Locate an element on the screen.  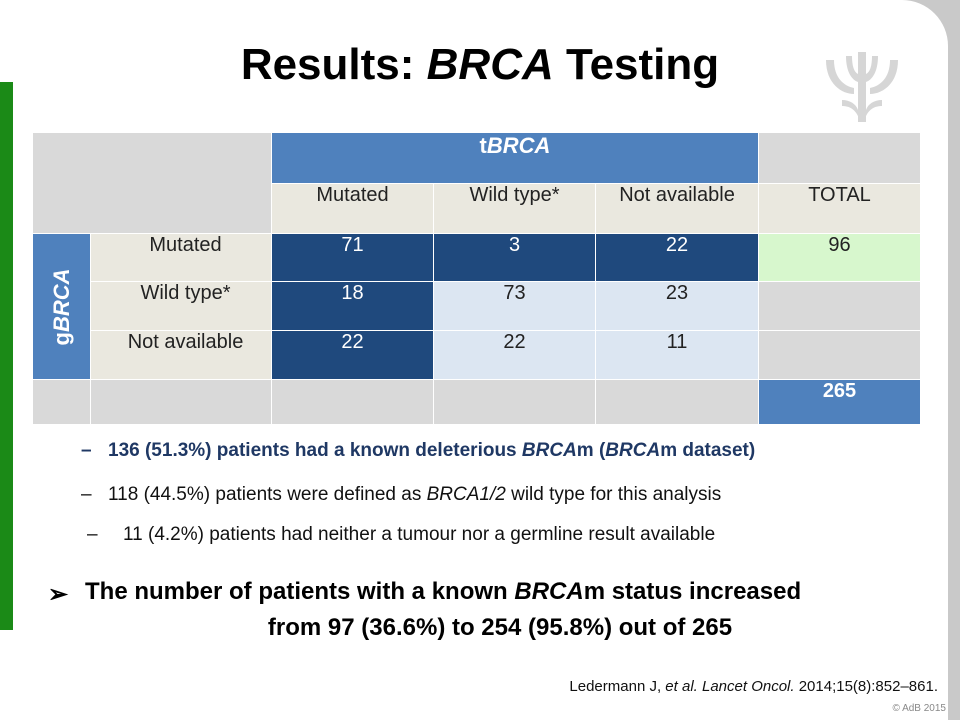
cell-value: 73 is located at coordinates (514, 306).